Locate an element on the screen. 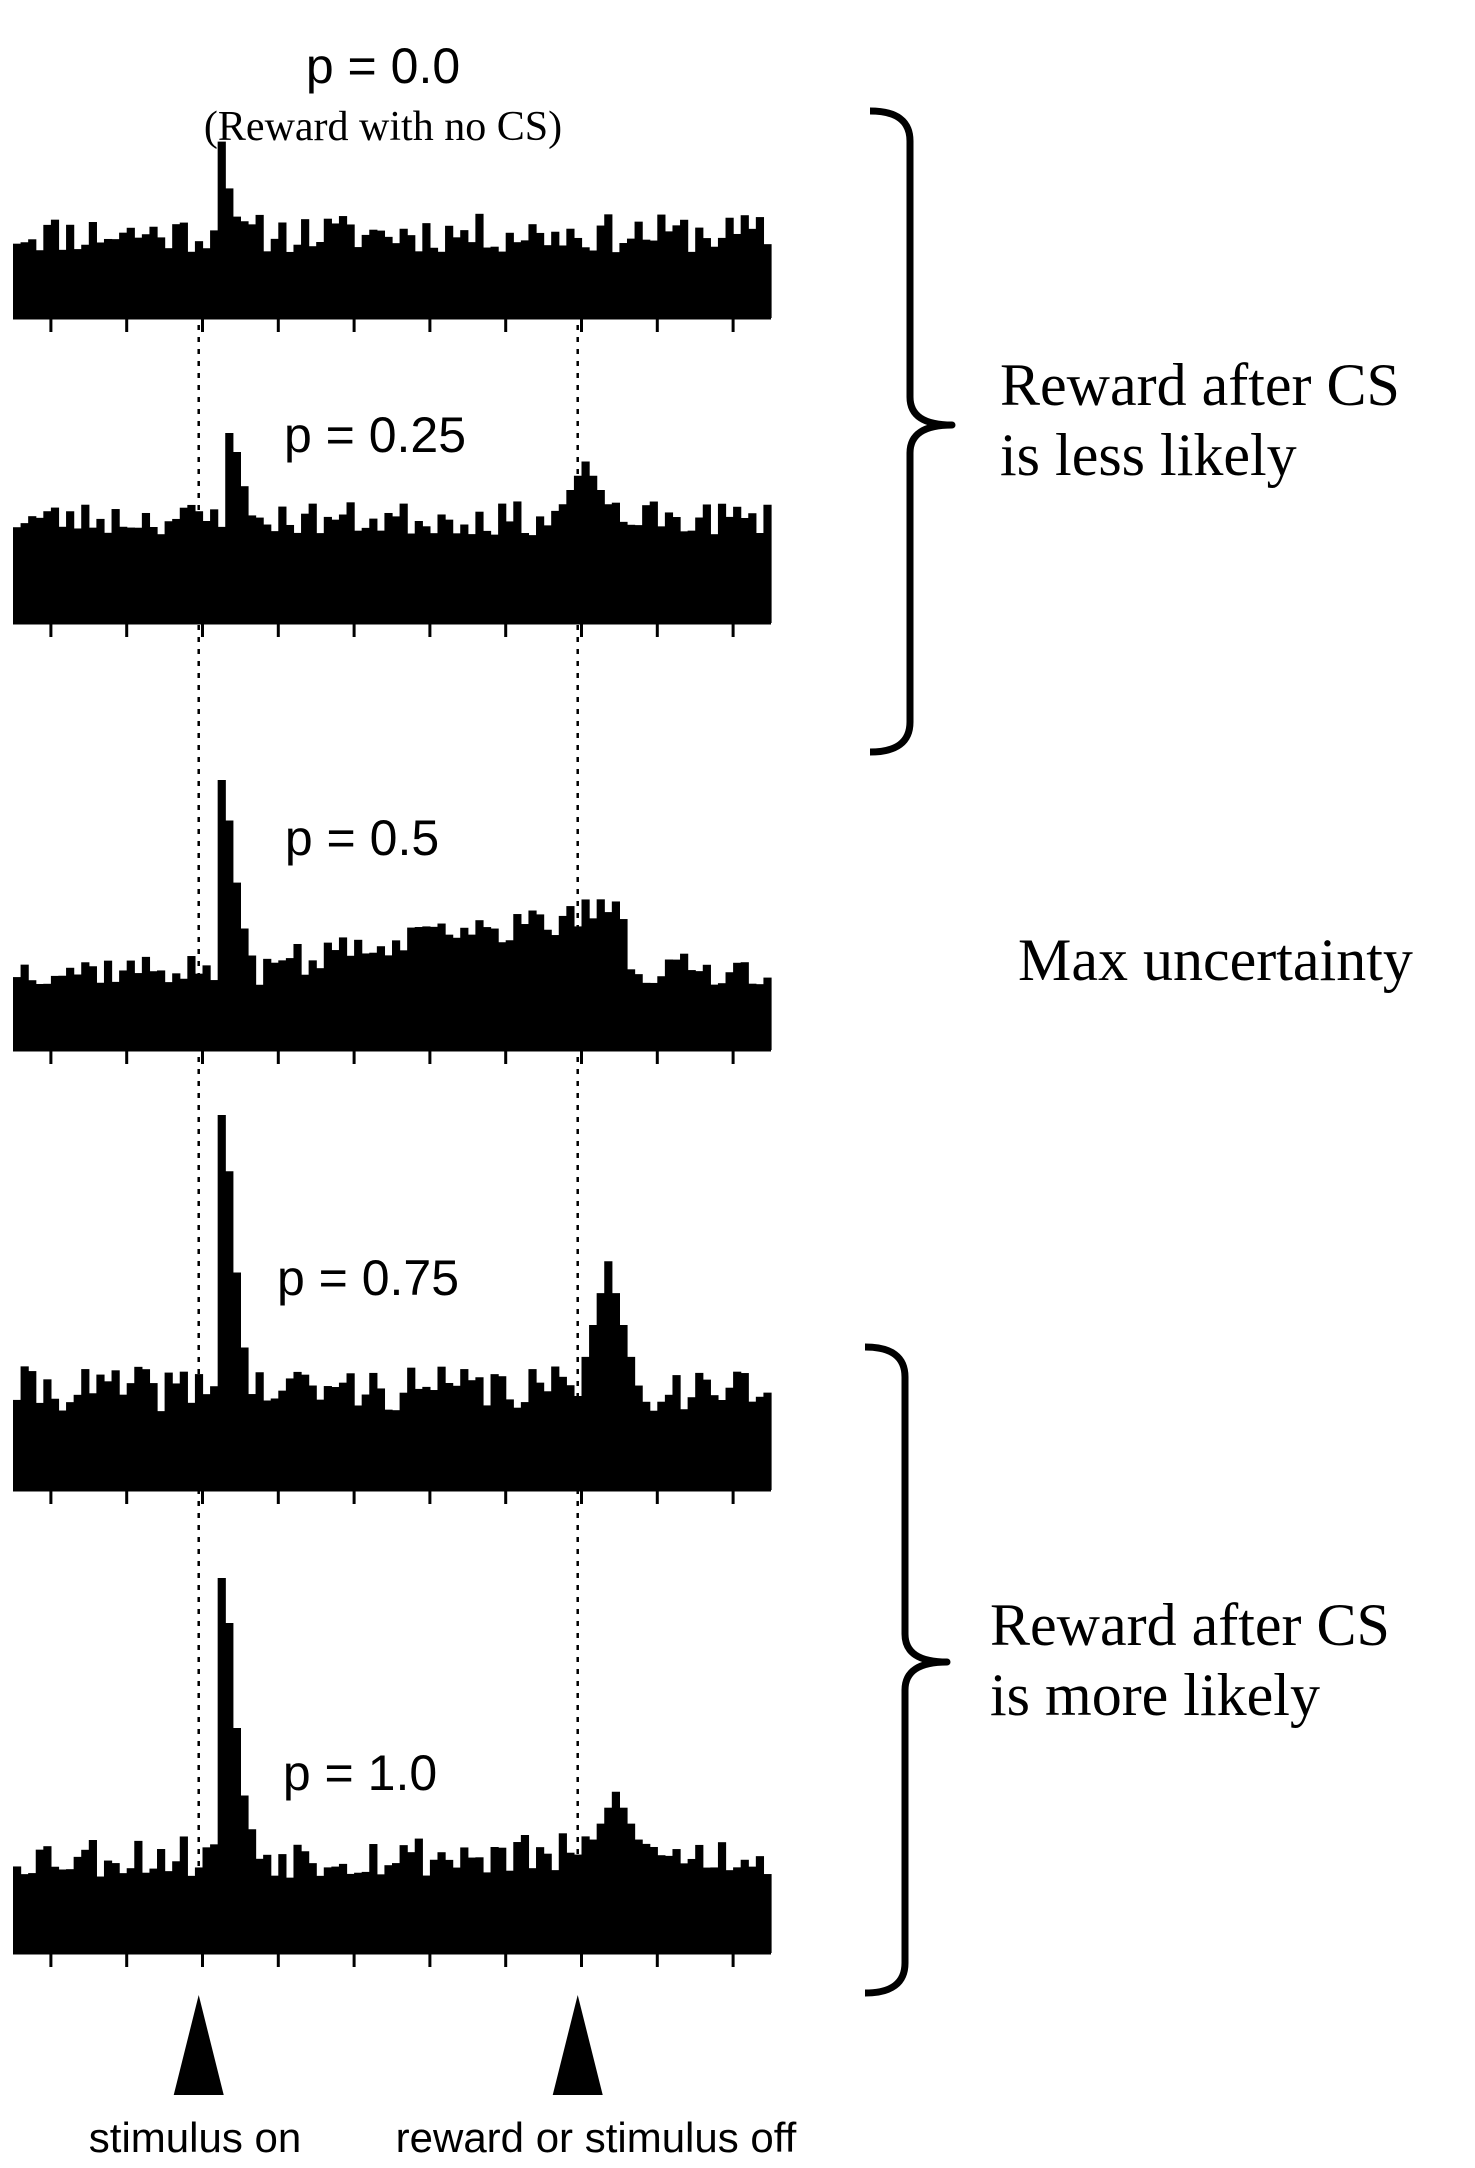 This screenshot has height=2168, width=1475. stimulus-on-label: stimulus on is located at coordinates (195, 2137).